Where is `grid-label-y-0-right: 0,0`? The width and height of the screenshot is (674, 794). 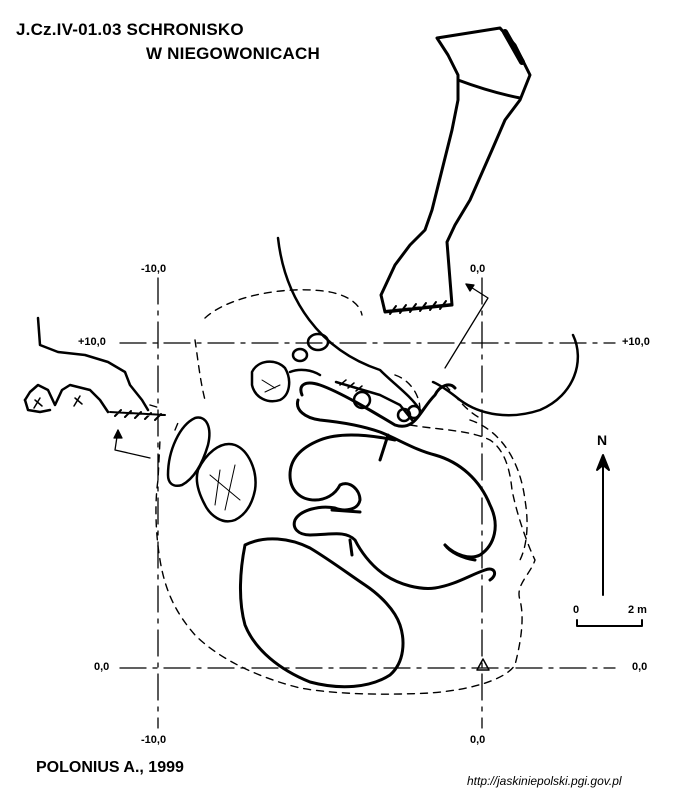 grid-label-y-0-right: 0,0 is located at coordinates (640, 667).